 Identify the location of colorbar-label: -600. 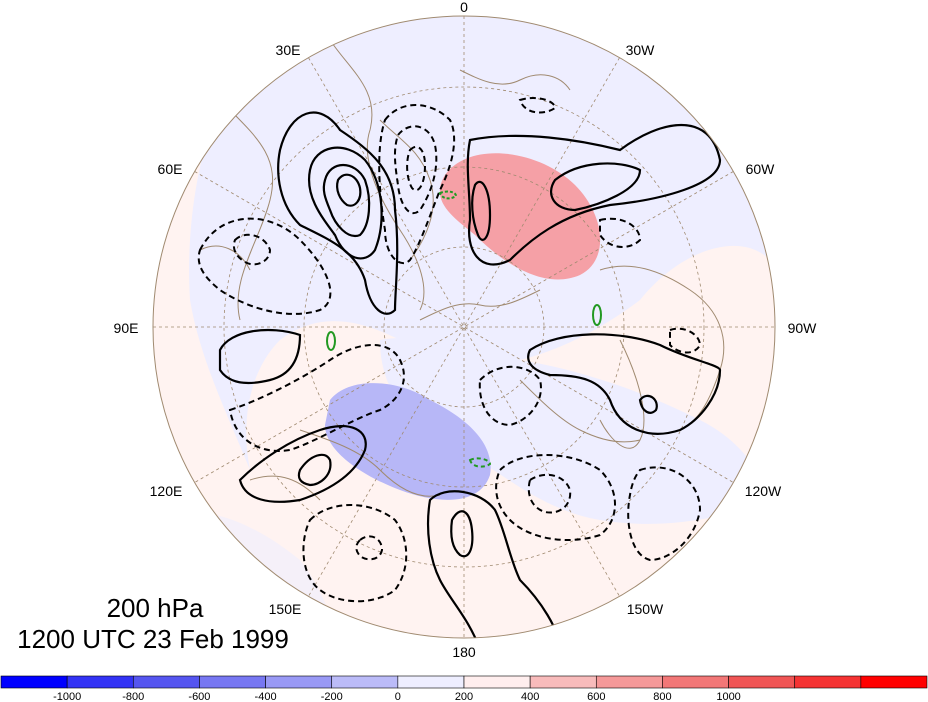
(199, 696).